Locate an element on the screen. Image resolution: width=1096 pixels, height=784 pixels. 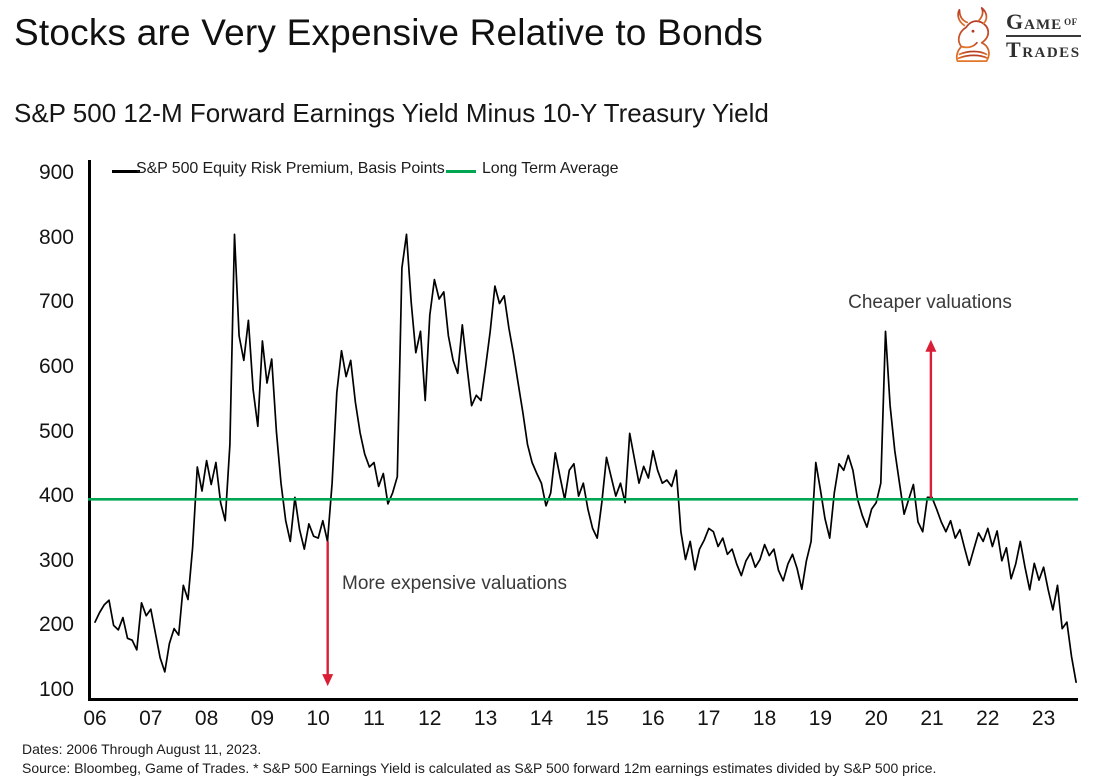
x-axis-label-10: 10 is located at coordinates (318, 718).